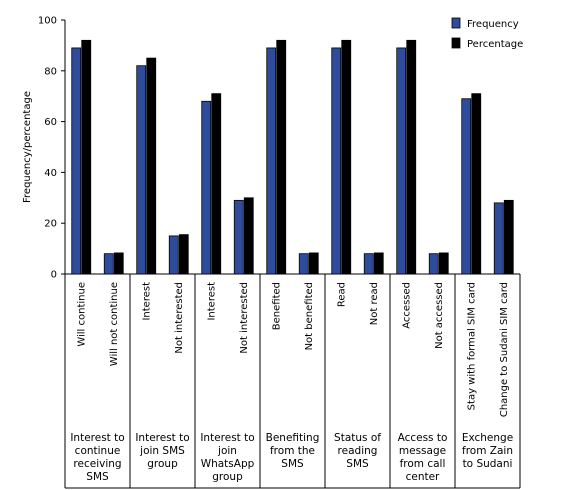 This screenshot has width=562, height=490. I want to click on x-tick-label: Not benefited, so click(309, 316).